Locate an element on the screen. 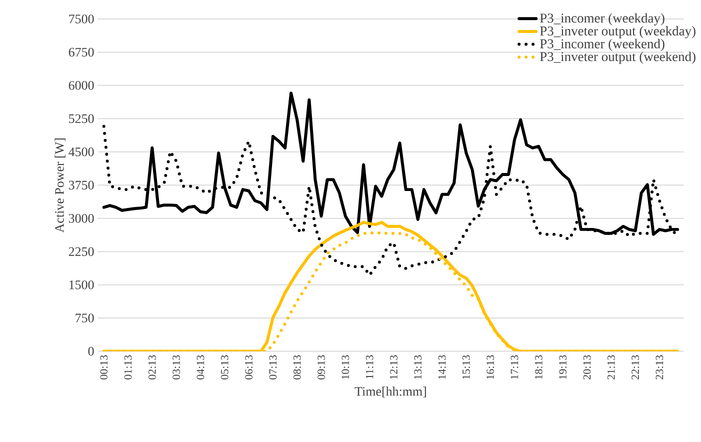 The width and height of the screenshot is (701, 442). x-tick-label: 23:13 is located at coordinates (660, 367).